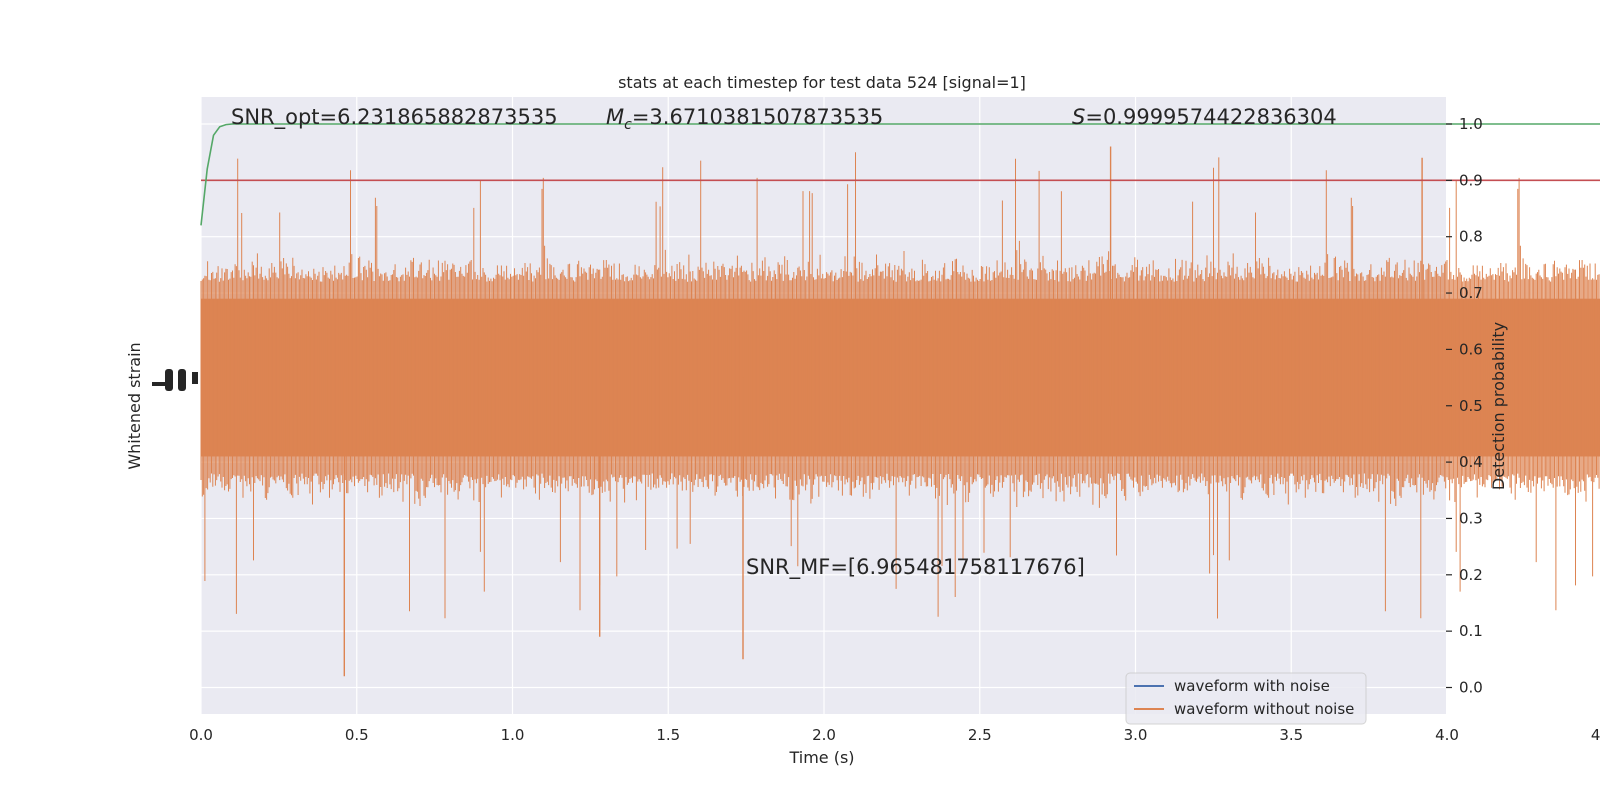 The height and width of the screenshot is (800, 1600). I want to click on snr-opt-annotation: SNR_opt=6.231865882873535, so click(394, 117).